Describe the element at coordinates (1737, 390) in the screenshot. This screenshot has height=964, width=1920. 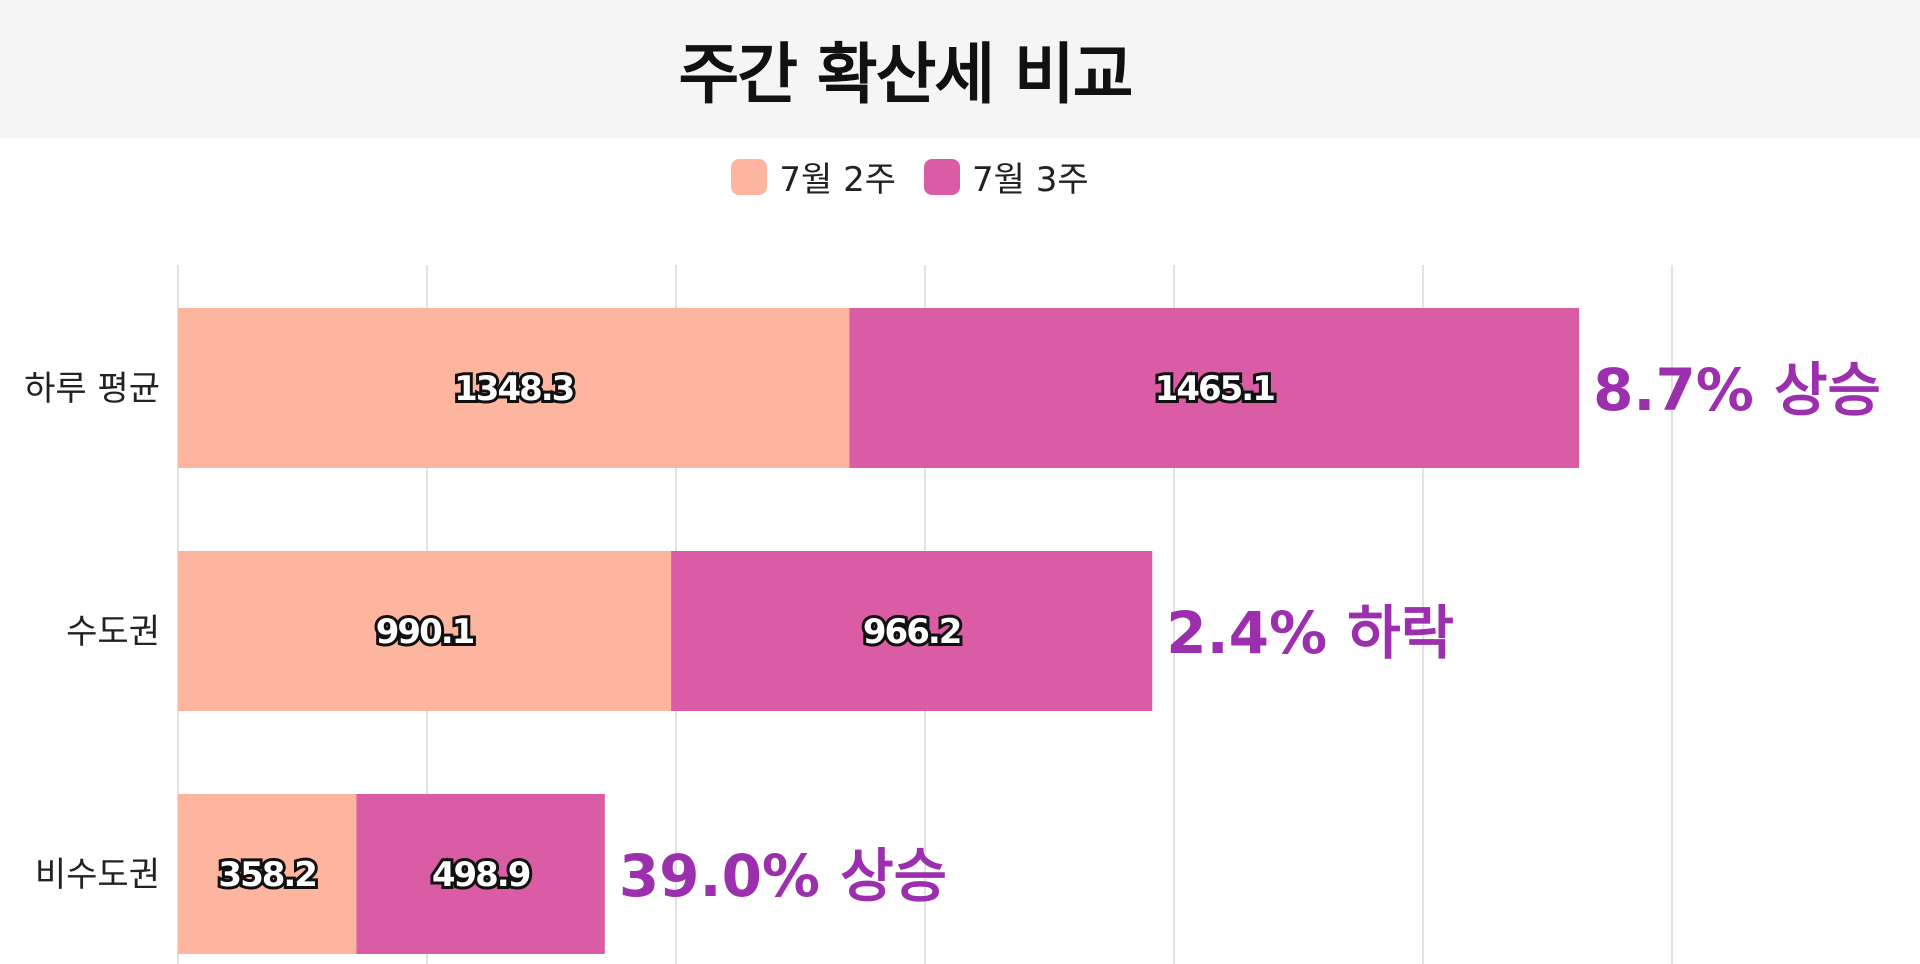
I see `change-annotation: 8.7% 상승` at that location.